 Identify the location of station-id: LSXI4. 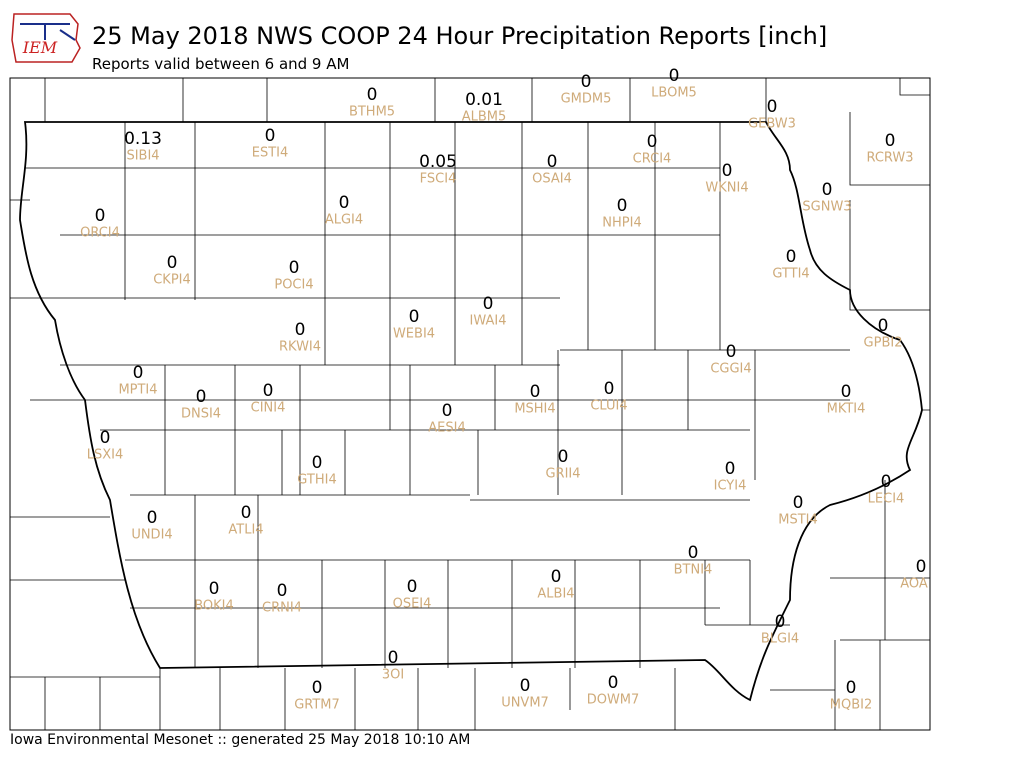
(105, 455).